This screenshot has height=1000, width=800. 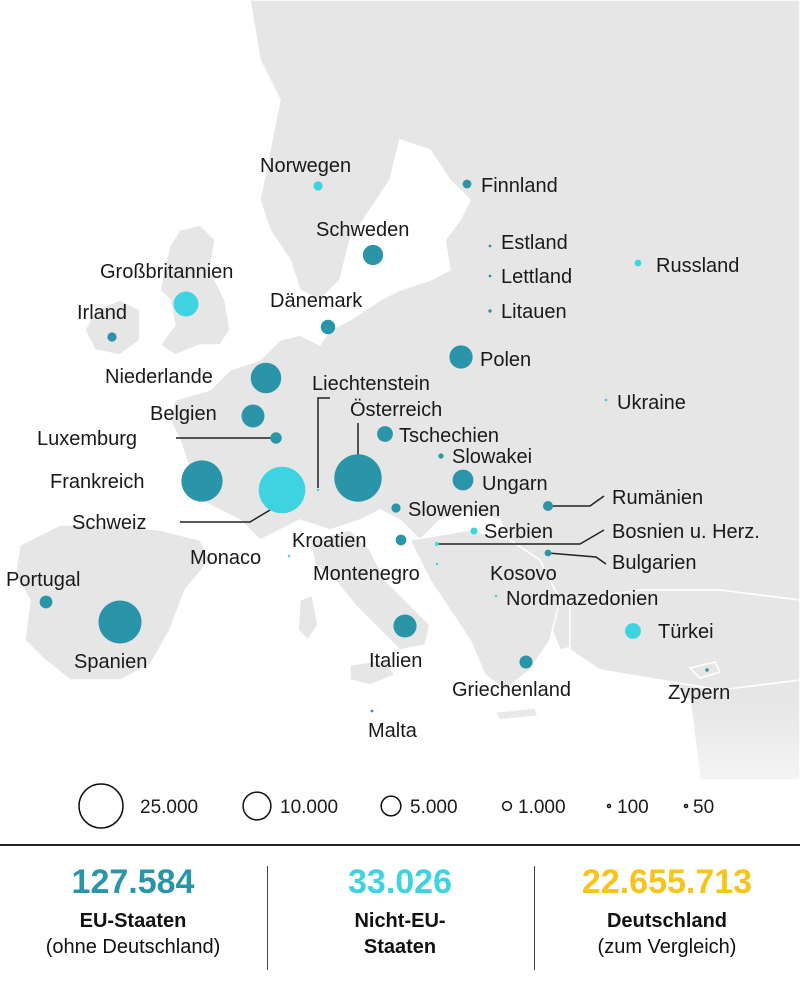 What do you see at coordinates (366, 574) in the screenshot?
I see `label-montenegro: Montenegro` at bounding box center [366, 574].